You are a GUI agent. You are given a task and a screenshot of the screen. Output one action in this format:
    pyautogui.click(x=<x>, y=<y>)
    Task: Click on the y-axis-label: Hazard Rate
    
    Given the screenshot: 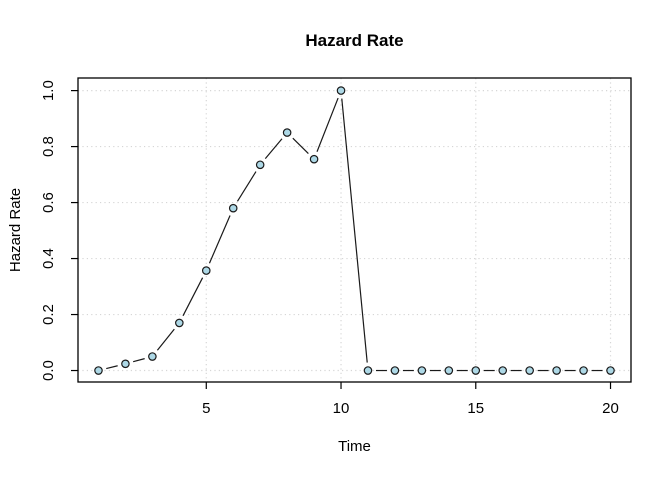 What is the action you would take?
    pyautogui.click(x=15, y=230)
    